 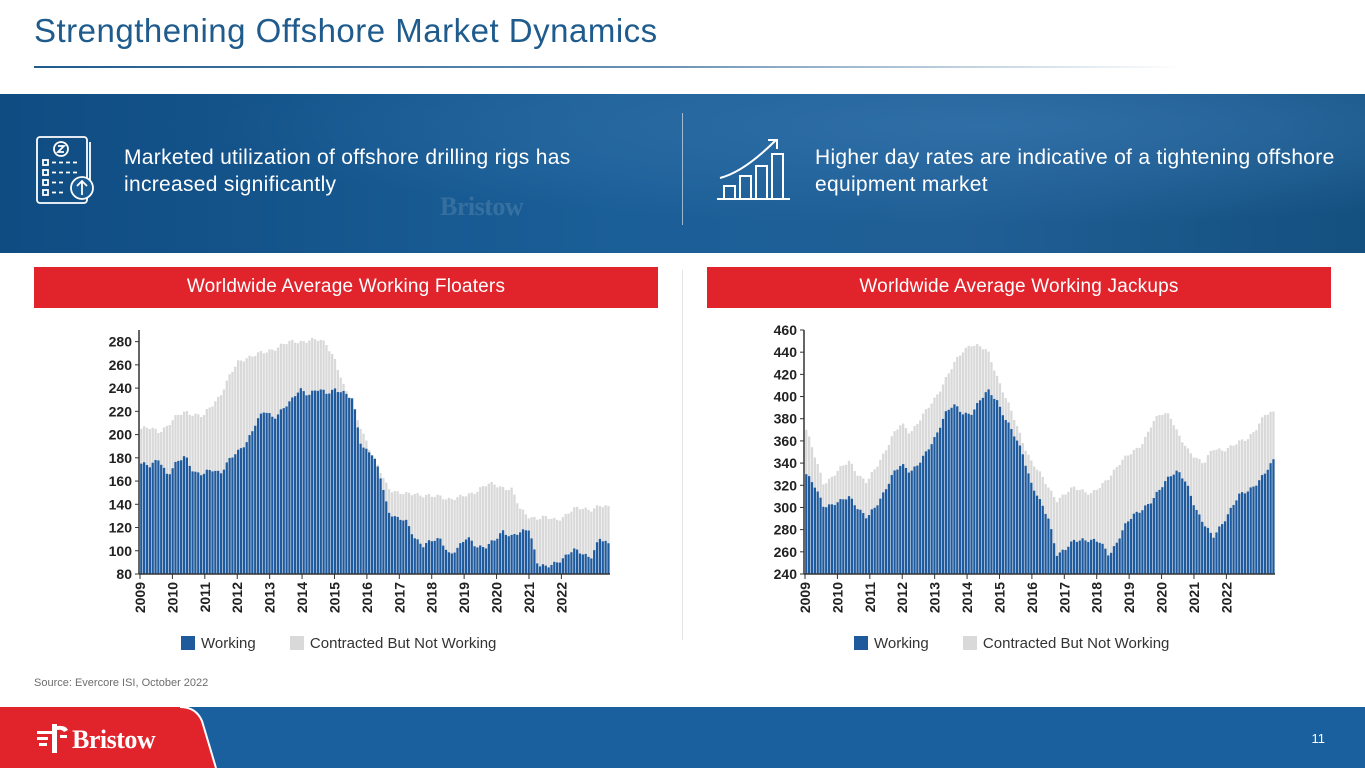 What do you see at coordinates (367, 597) in the screenshot?
I see `x-tick-label: 2016` at bounding box center [367, 597].